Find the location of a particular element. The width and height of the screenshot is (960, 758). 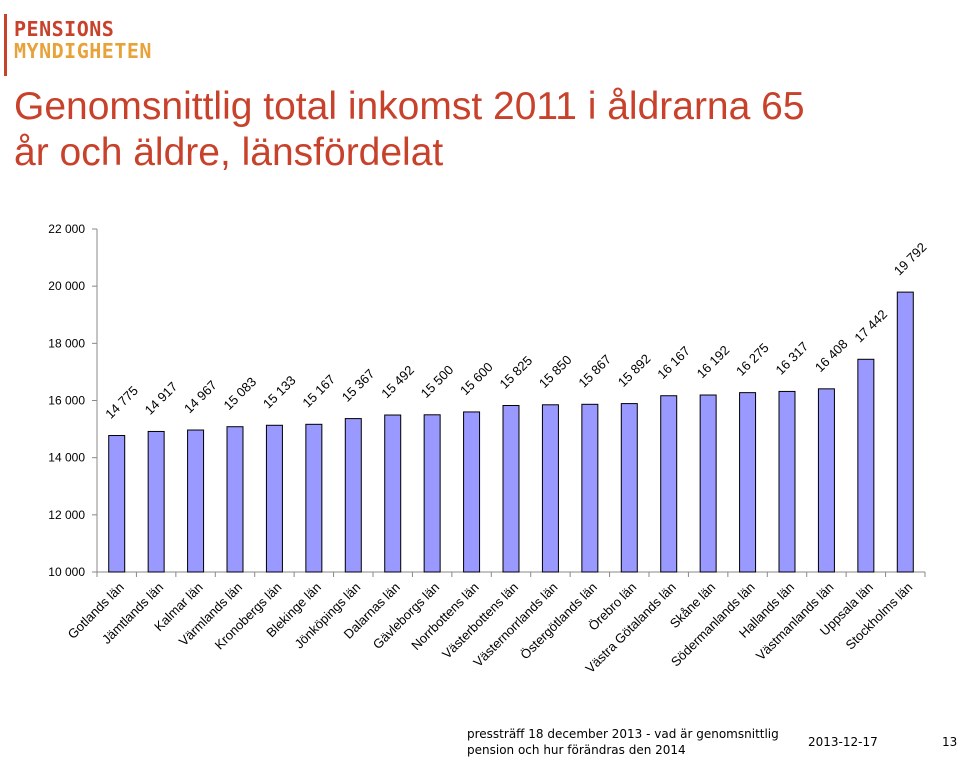

y-tick-label: 18 000 is located at coordinates (66, 343).